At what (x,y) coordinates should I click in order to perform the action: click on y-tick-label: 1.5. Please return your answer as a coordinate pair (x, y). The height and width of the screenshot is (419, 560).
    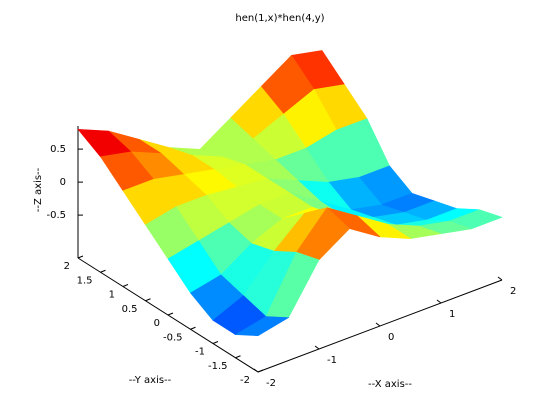
    Looking at the image, I should click on (85, 280).